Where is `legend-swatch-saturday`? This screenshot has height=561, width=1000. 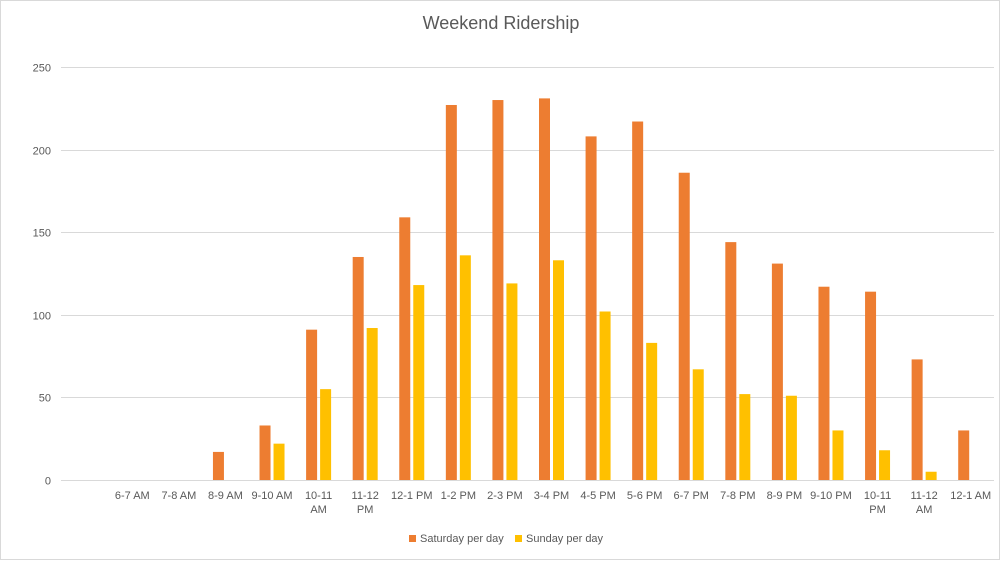 legend-swatch-saturday is located at coordinates (412, 538).